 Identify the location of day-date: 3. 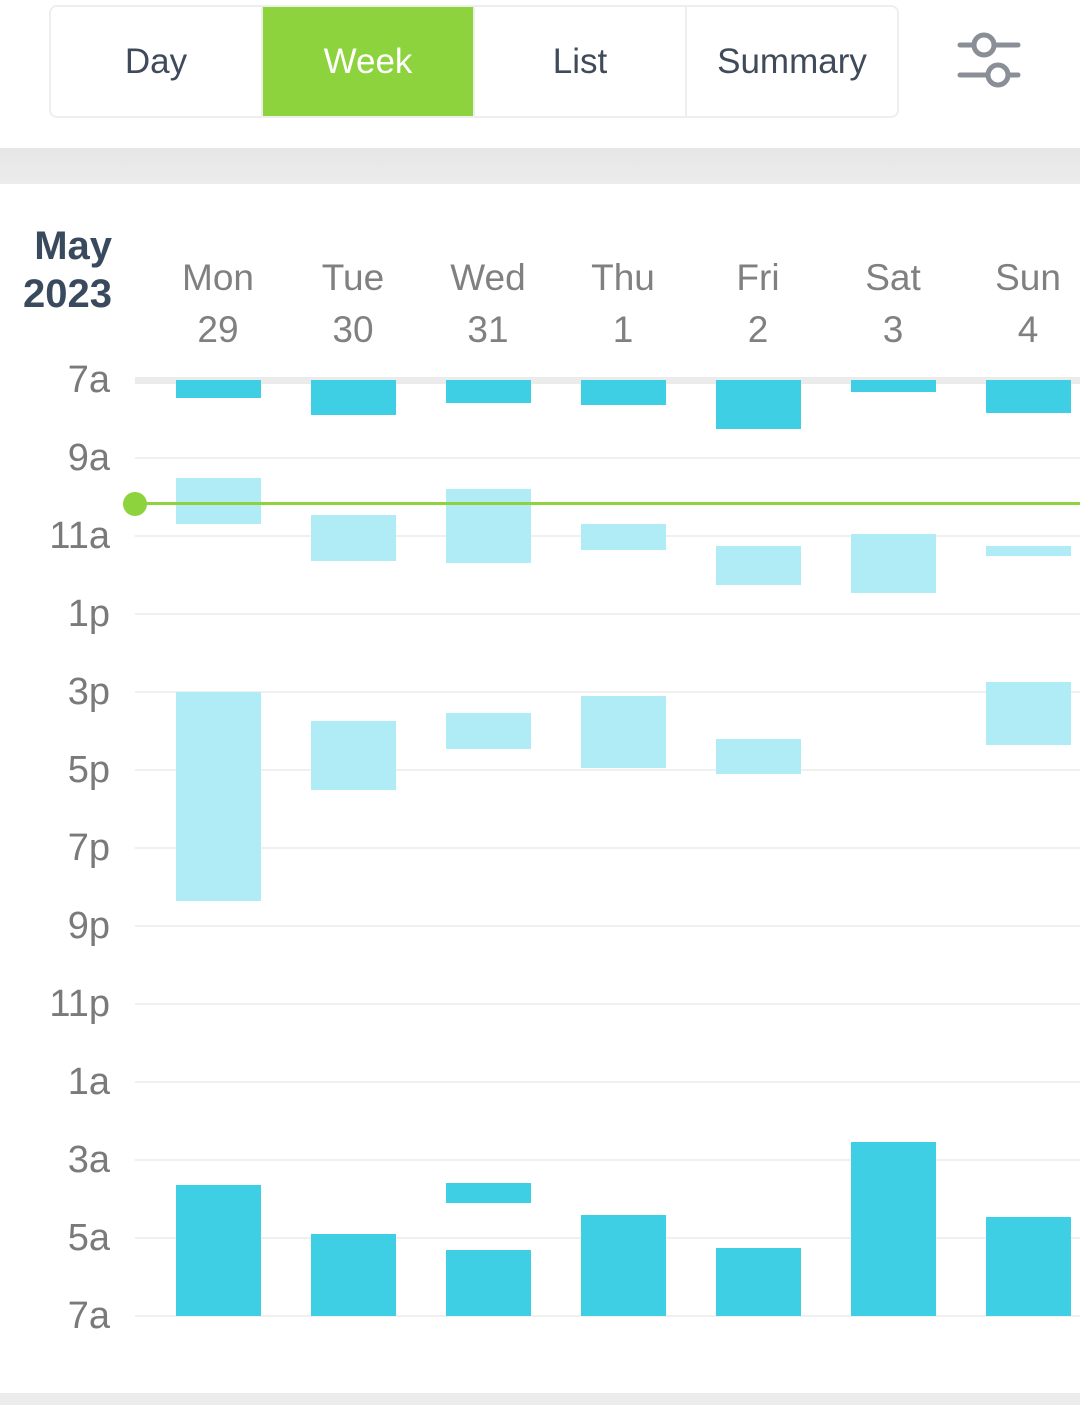
(893, 329).